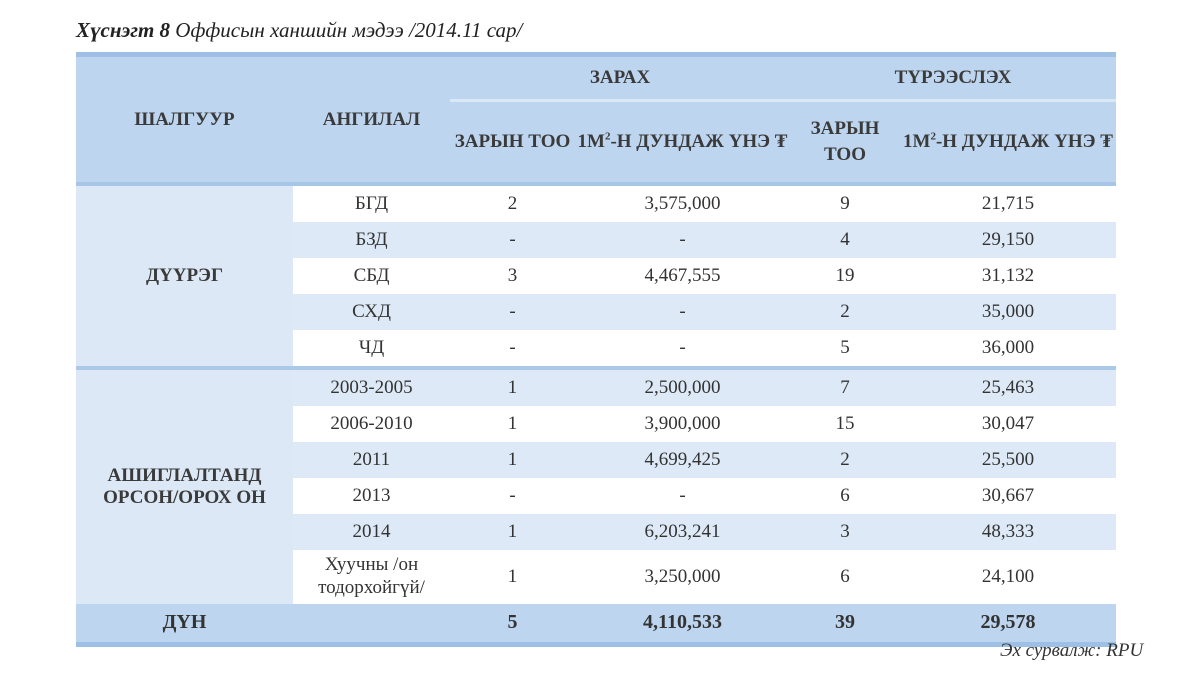 Image resolution: width=1186 pixels, height=679 pixels. What do you see at coordinates (682, 576) in the screenshot?
I see `sale-price-cell: 3,250,000` at bounding box center [682, 576].